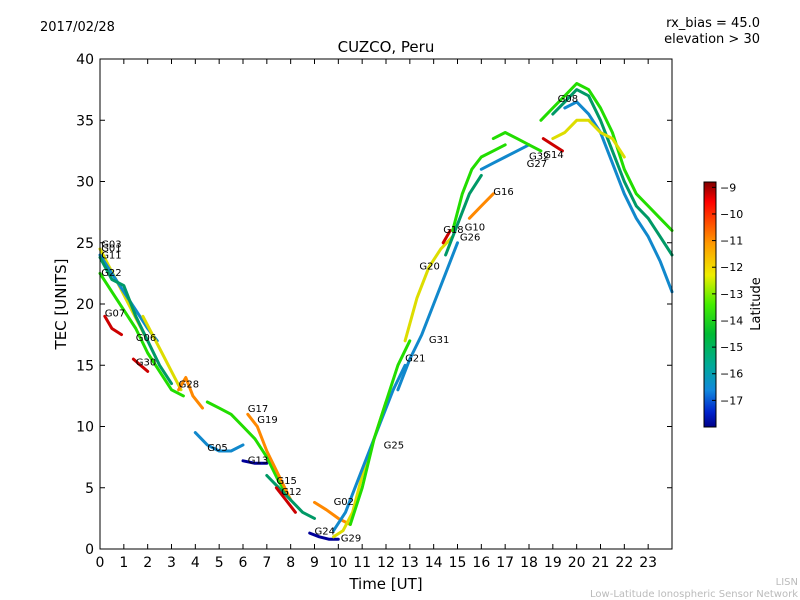 Image resolution: width=800 pixels, height=600 pixels. I want to click on colorbar-tick-label: −13, so click(731, 294).